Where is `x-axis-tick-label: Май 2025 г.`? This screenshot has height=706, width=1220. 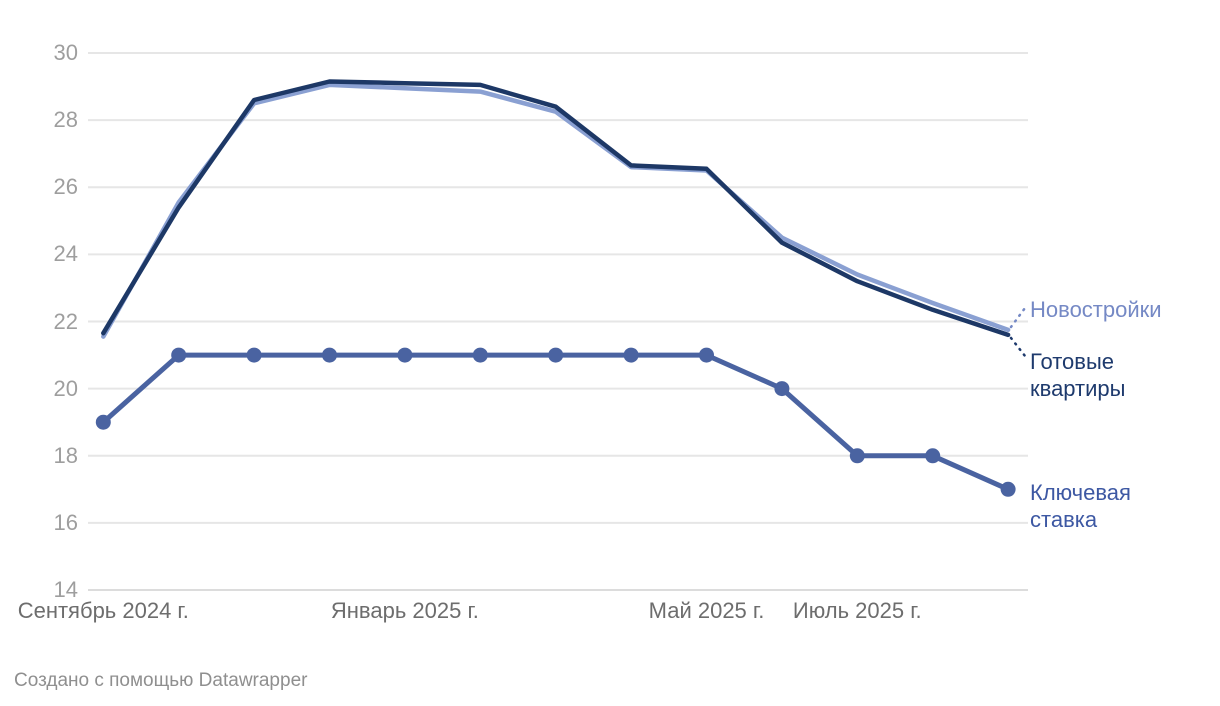
x-axis-tick-label: Май 2025 г. is located at coordinates (706, 610).